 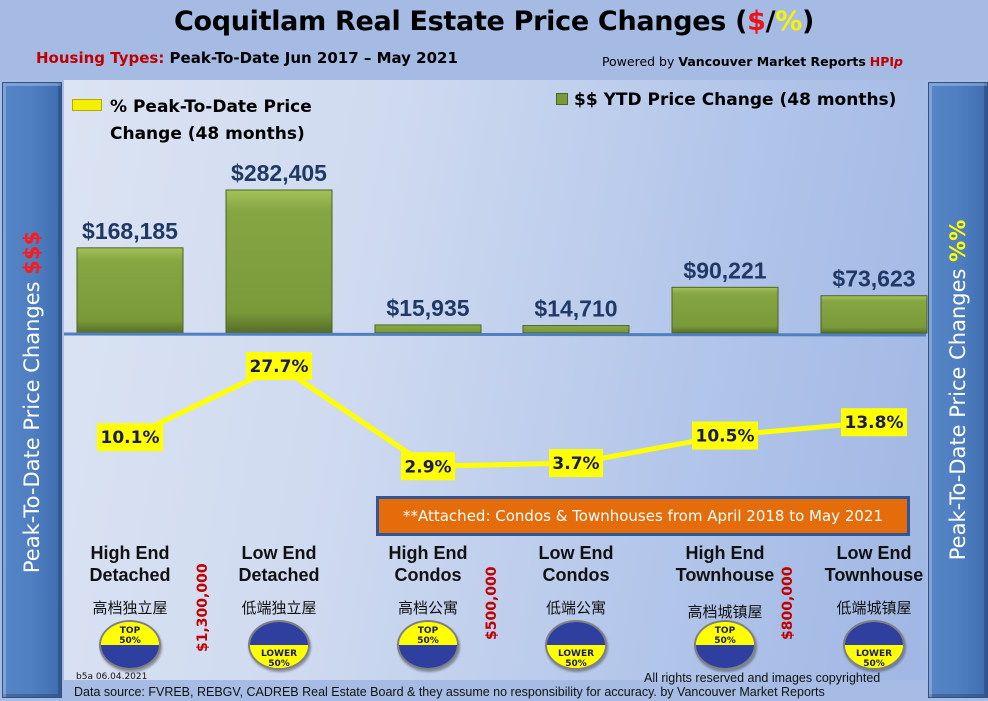 I want to click on point-value-label: 2.9%, so click(x=427, y=467).